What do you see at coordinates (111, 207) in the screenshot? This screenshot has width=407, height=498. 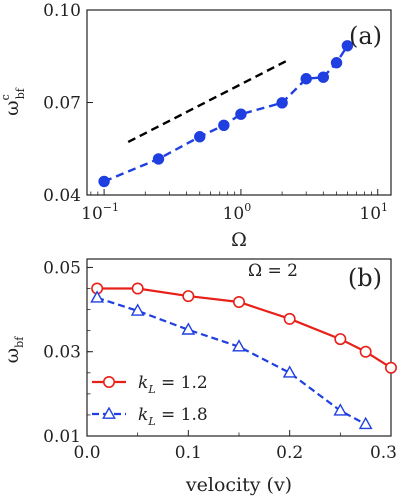 I see `panel-a-xtick-exponent: −1` at bounding box center [111, 207].